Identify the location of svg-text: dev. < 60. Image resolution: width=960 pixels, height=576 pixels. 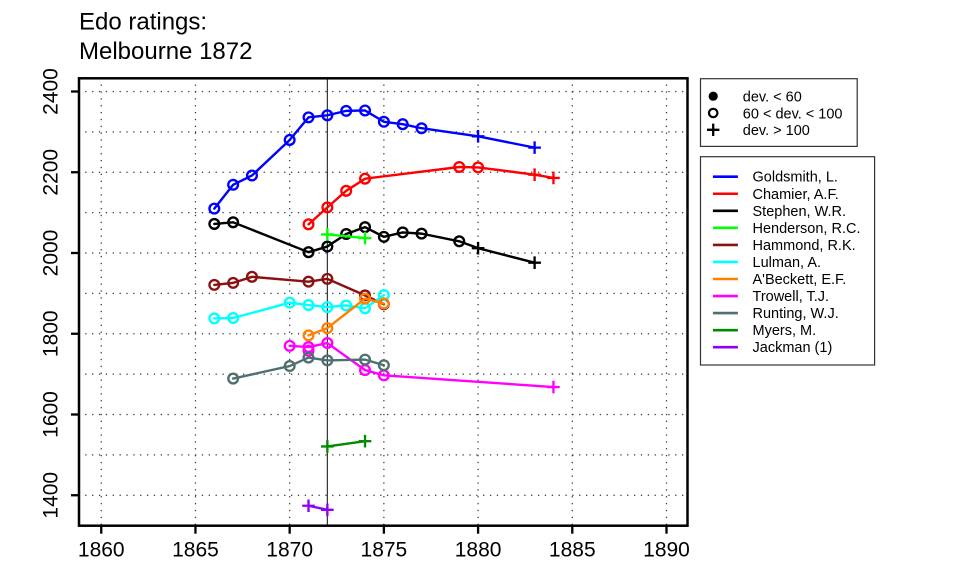
(772, 98).